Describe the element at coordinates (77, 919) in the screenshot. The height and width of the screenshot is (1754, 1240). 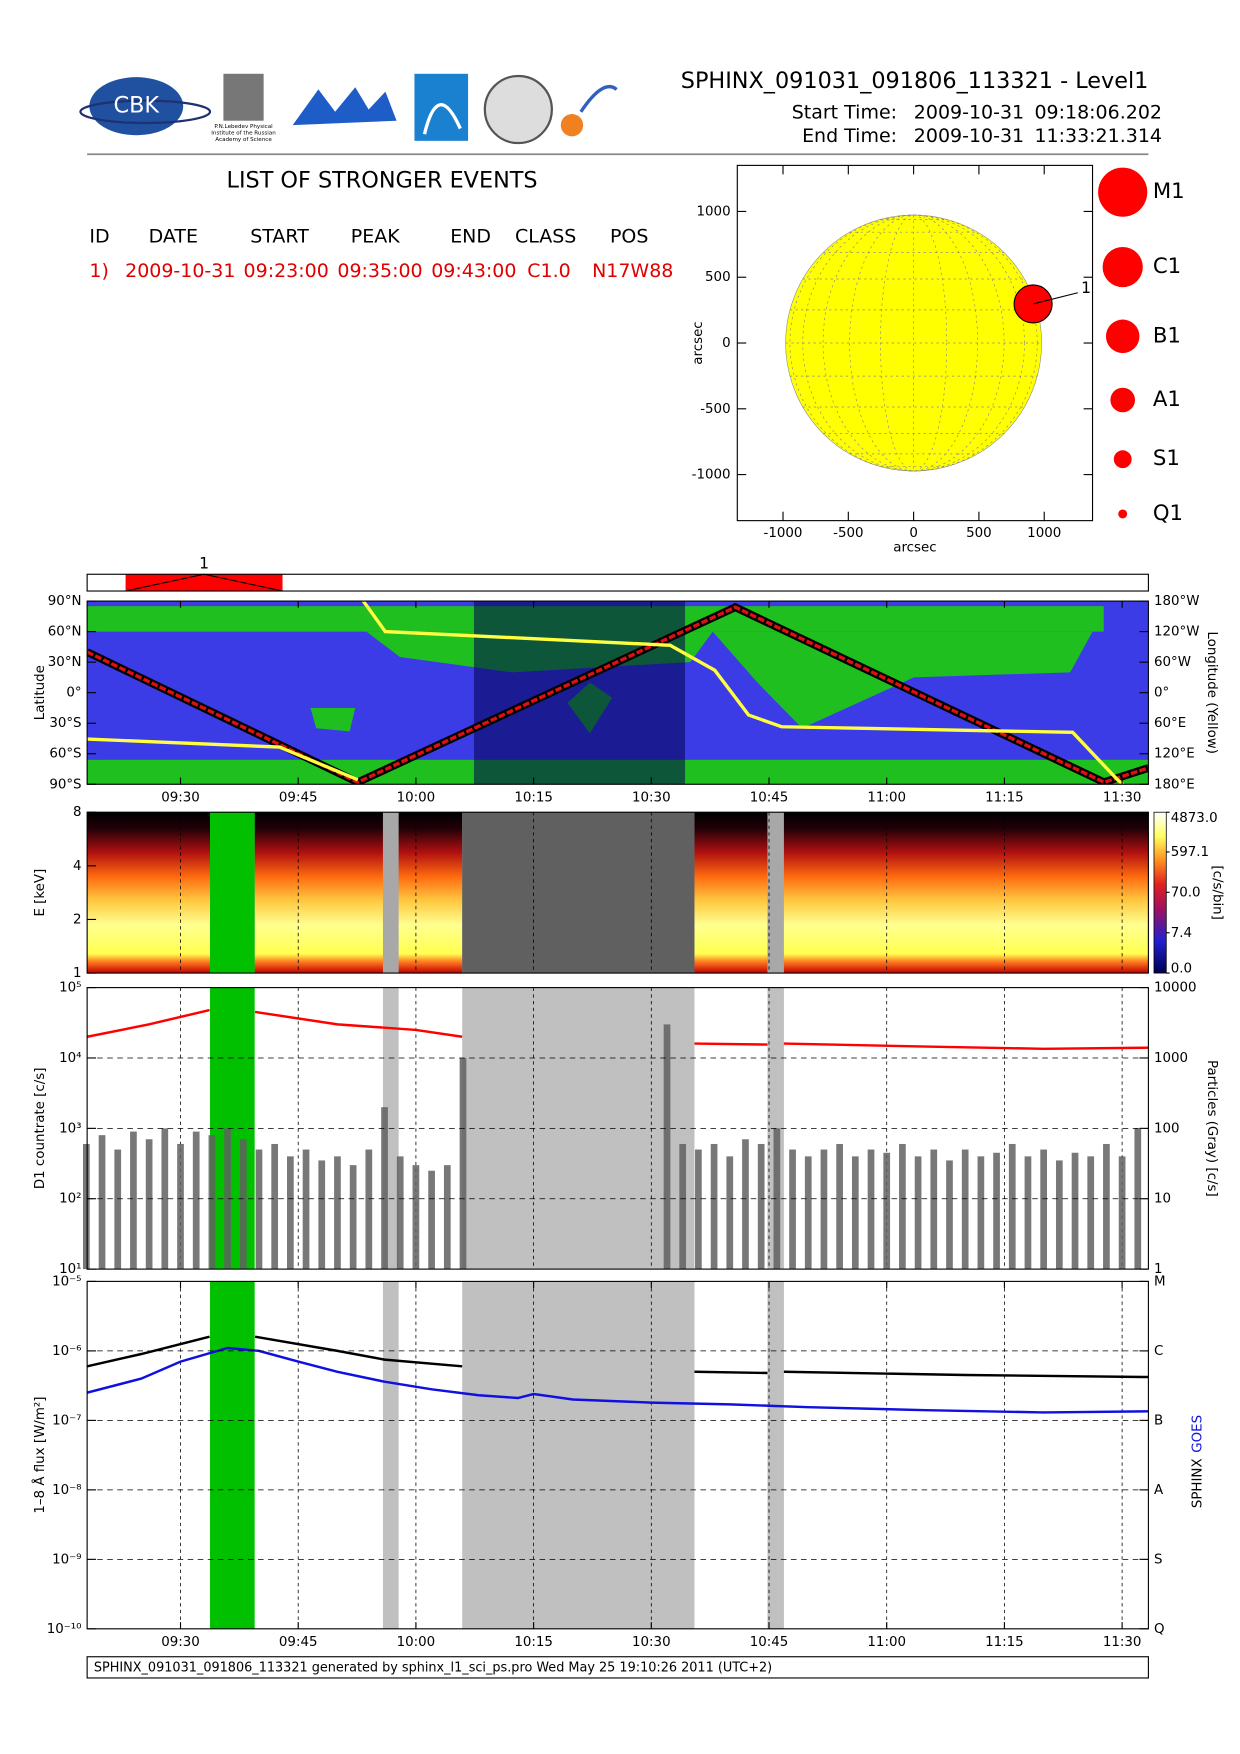
I see `y-tick-label: 2` at that location.